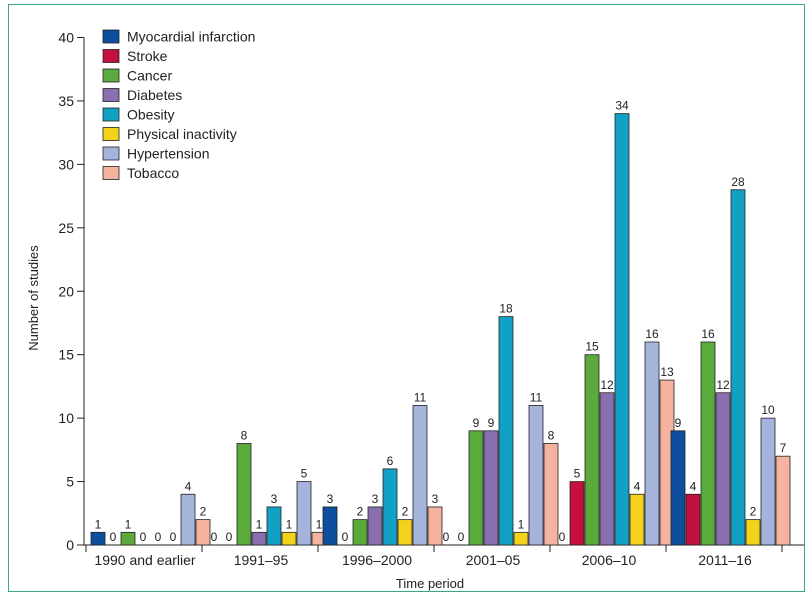 The height and width of the screenshot is (596, 810). What do you see at coordinates (66, 101) in the screenshot?
I see `y-tick-label: 35` at bounding box center [66, 101].